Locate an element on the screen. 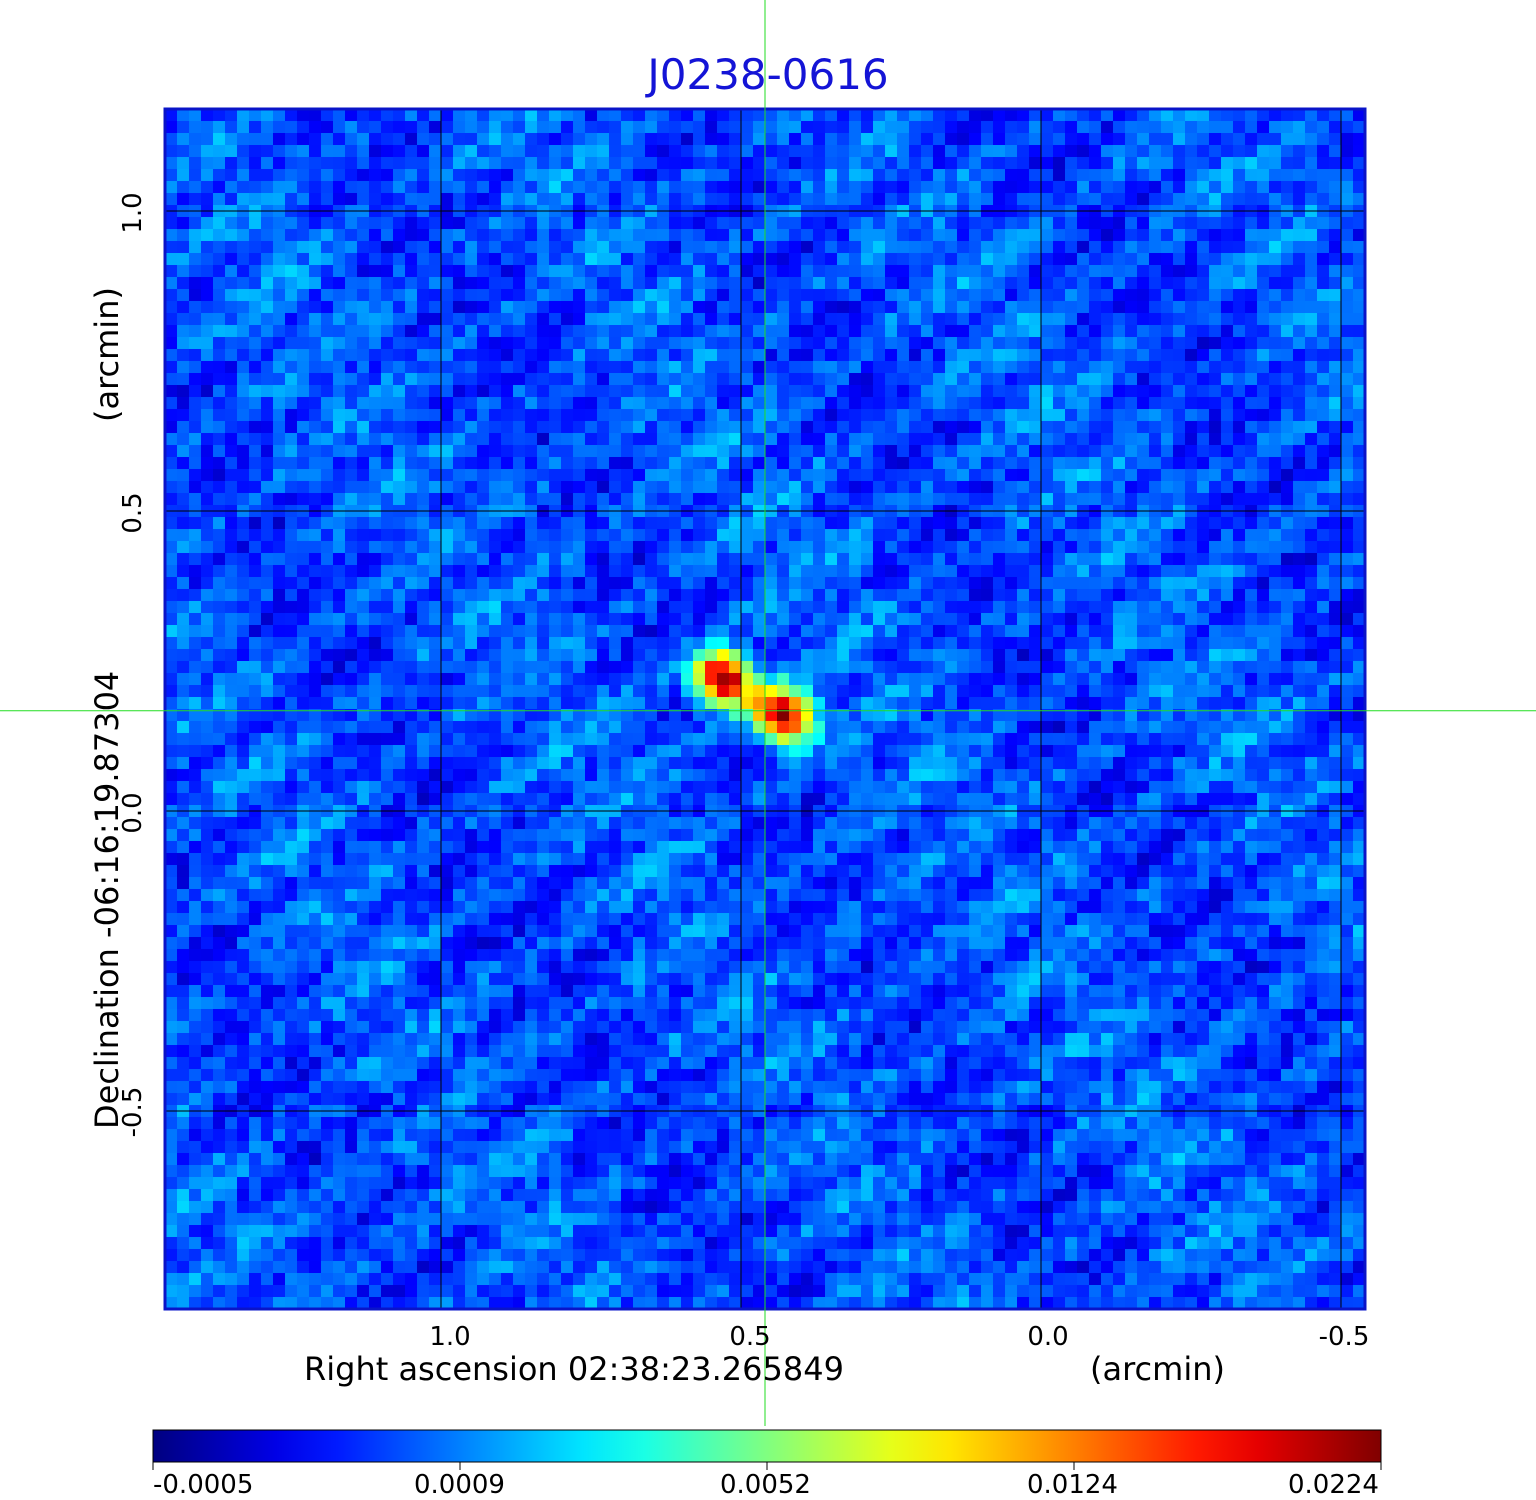 The width and height of the screenshot is (1536, 1500). colorbar is located at coordinates (767, 1446).